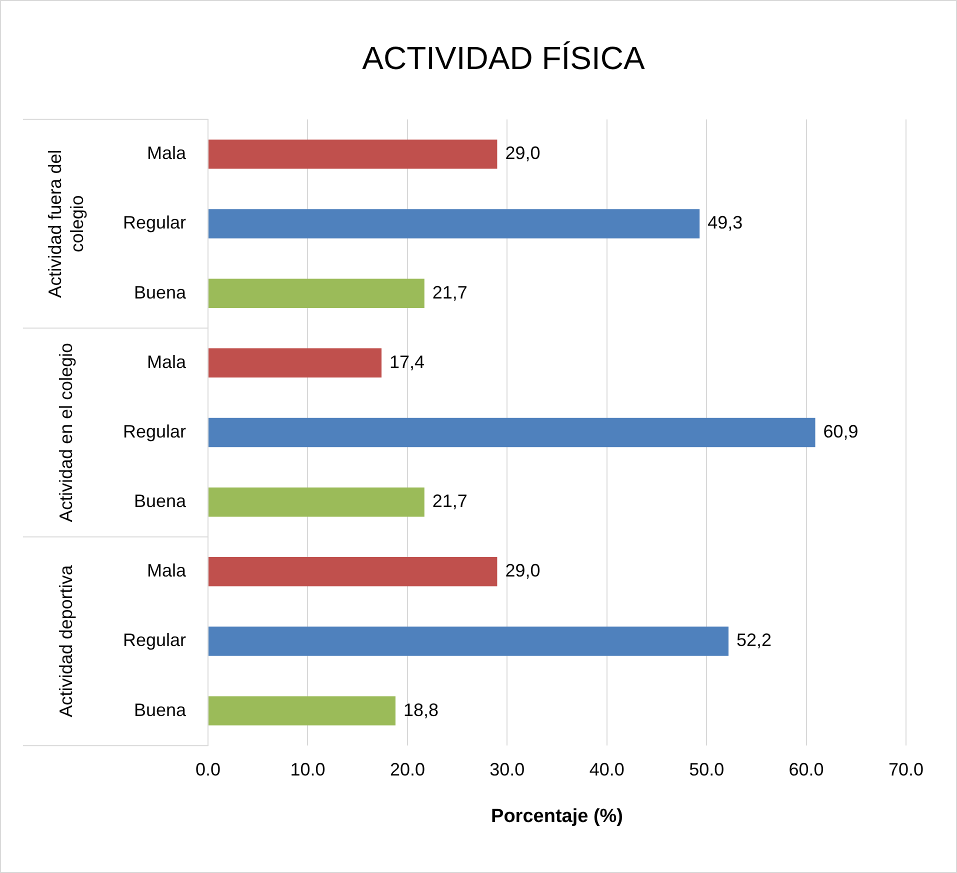 The width and height of the screenshot is (957, 873). Describe the element at coordinates (754, 640) in the screenshot. I see `data-label: 52,2` at that location.